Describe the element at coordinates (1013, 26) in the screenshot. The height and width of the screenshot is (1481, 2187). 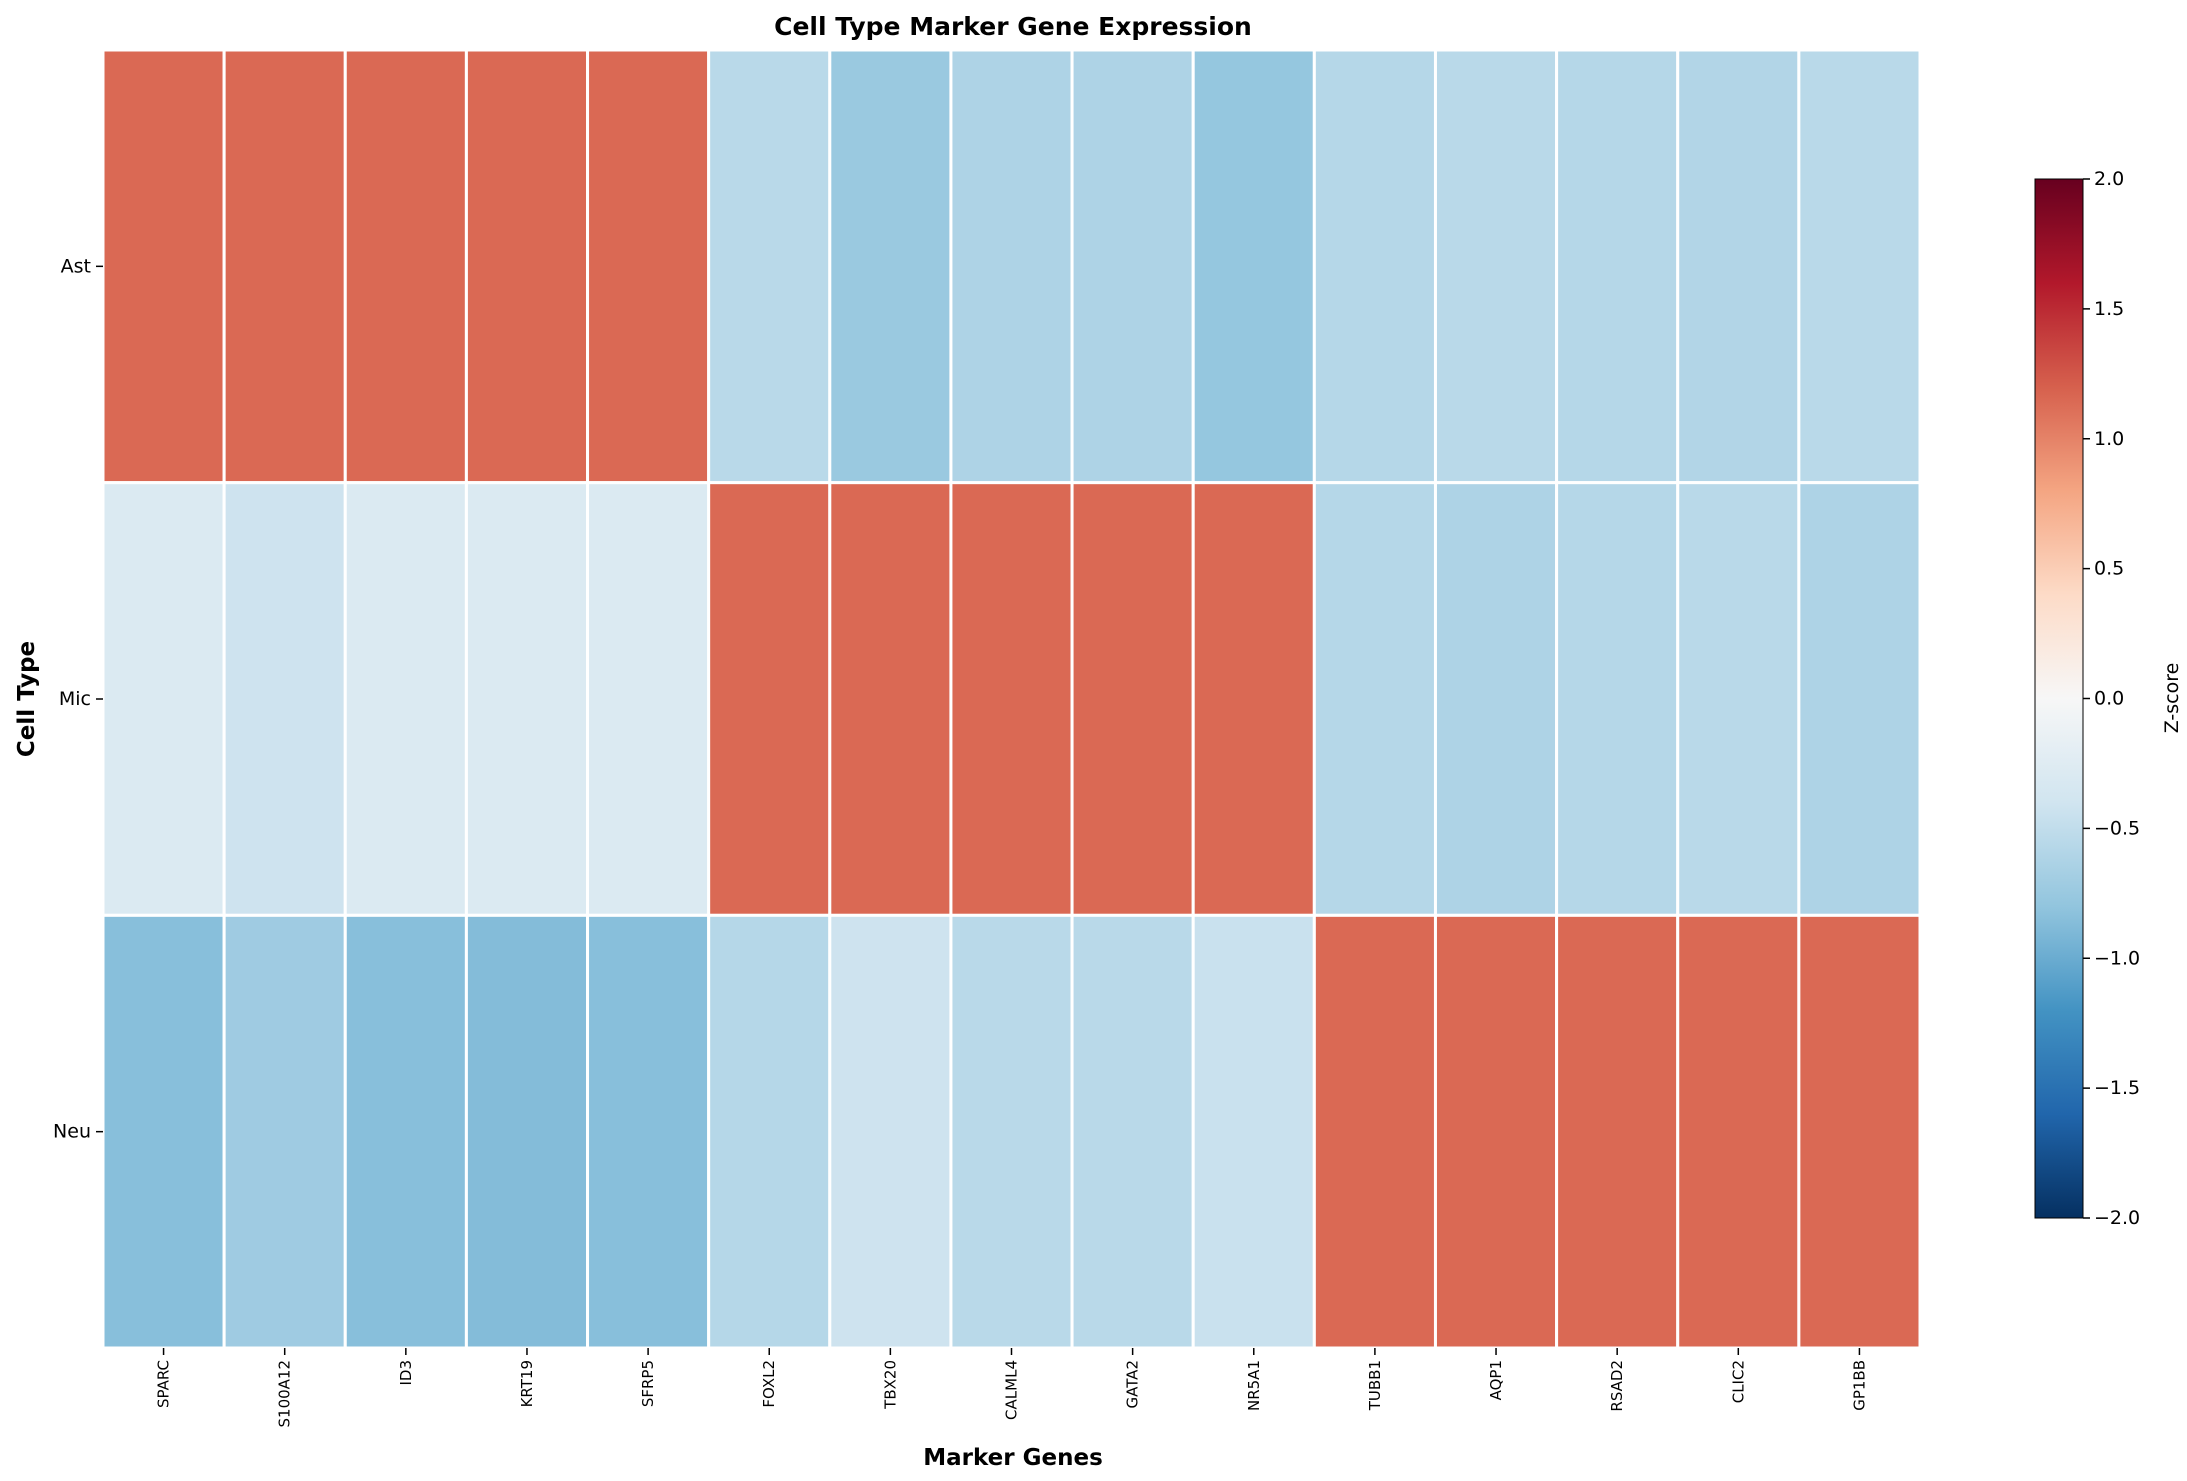
I see `chart-title: Cell Type Marker Gene Expression` at that location.